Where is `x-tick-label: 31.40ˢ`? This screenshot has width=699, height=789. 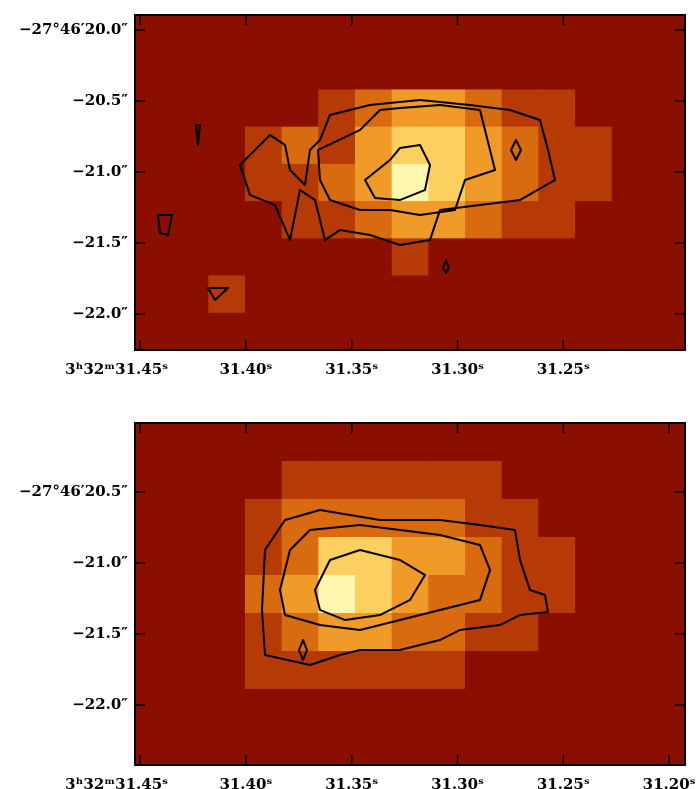 x-tick-label: 31.40ˢ is located at coordinates (245, 782).